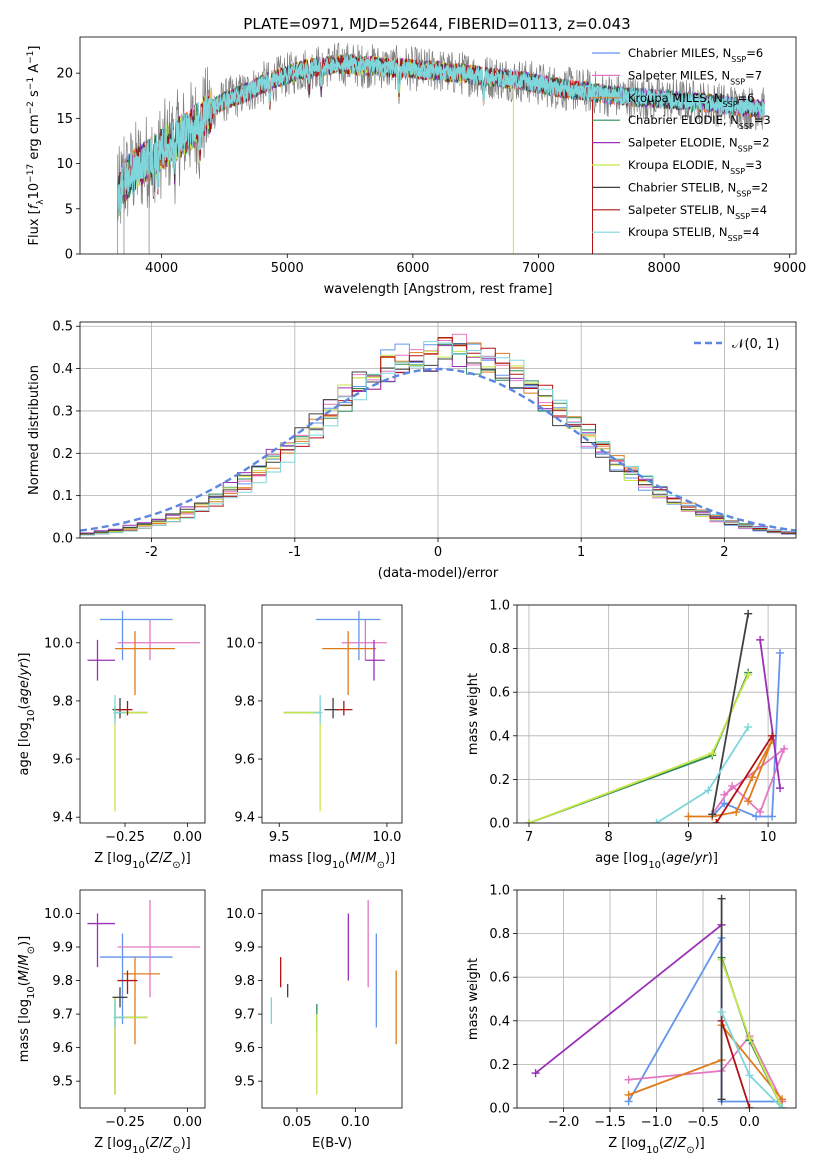 The width and height of the screenshot is (819, 1170). I want to click on residuals-ytick-label: 0.2, so click(62, 454).